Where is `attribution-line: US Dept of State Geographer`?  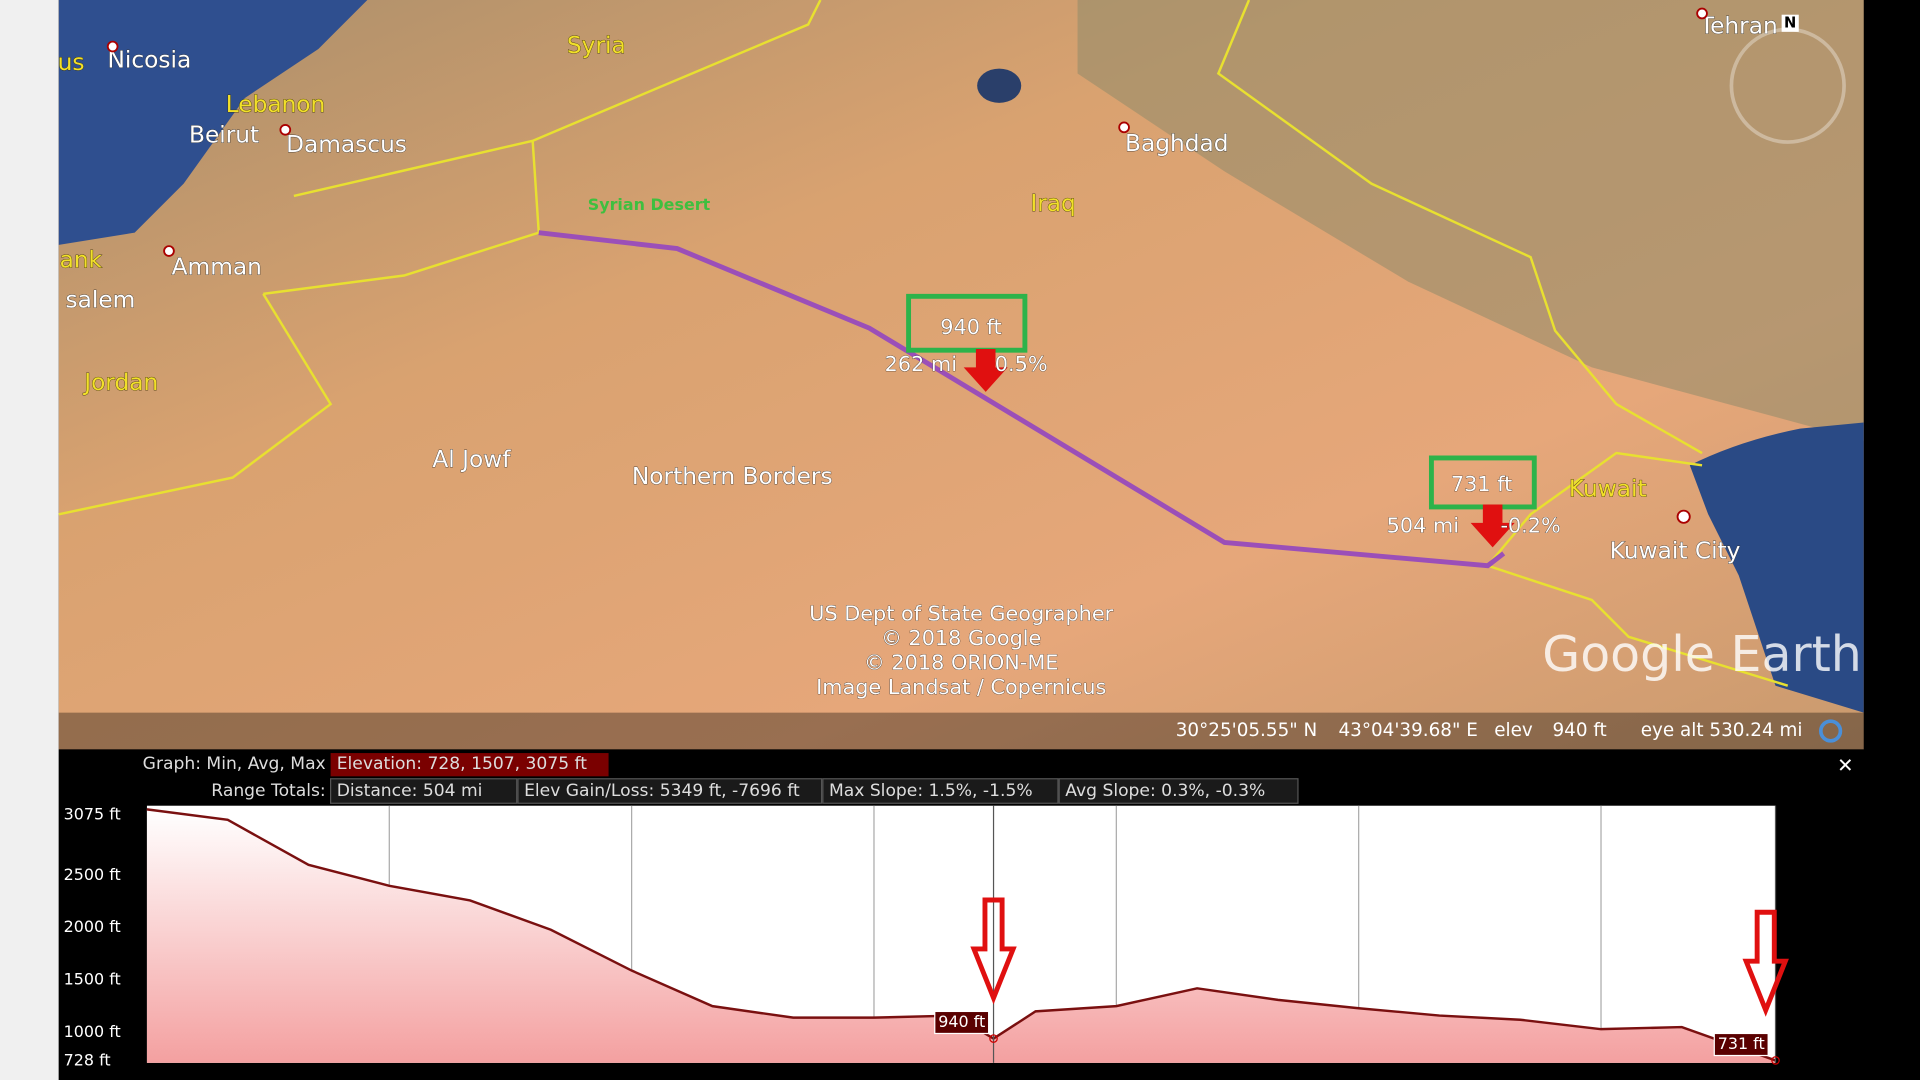
attribution-line: US Dept of State Geographer is located at coordinates (961, 614).